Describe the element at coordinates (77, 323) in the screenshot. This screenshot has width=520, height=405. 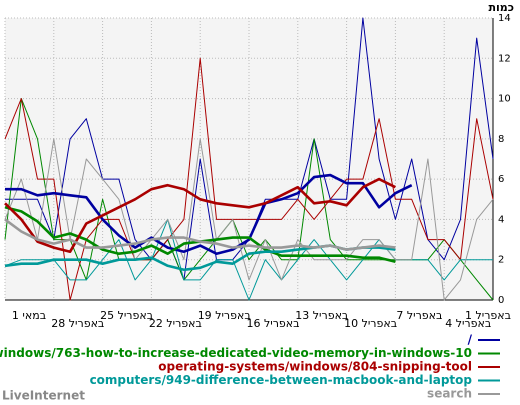
I see `x-tick-label: 28 באפריל` at that location.